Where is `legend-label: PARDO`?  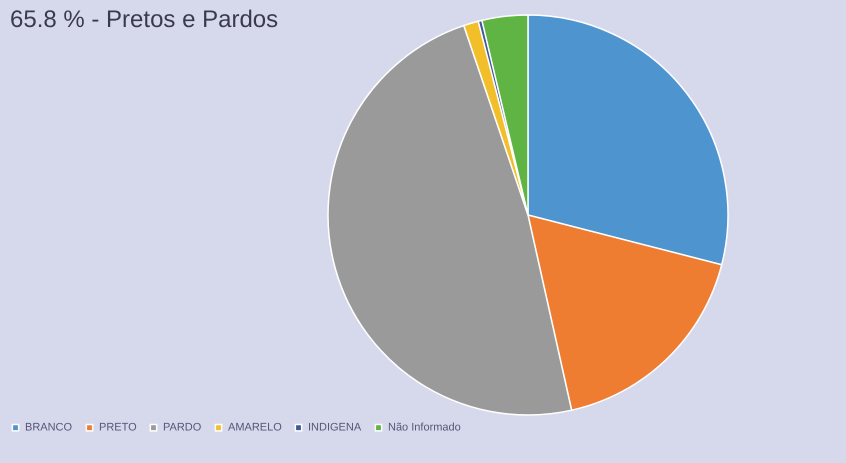 legend-label: PARDO is located at coordinates (182, 428).